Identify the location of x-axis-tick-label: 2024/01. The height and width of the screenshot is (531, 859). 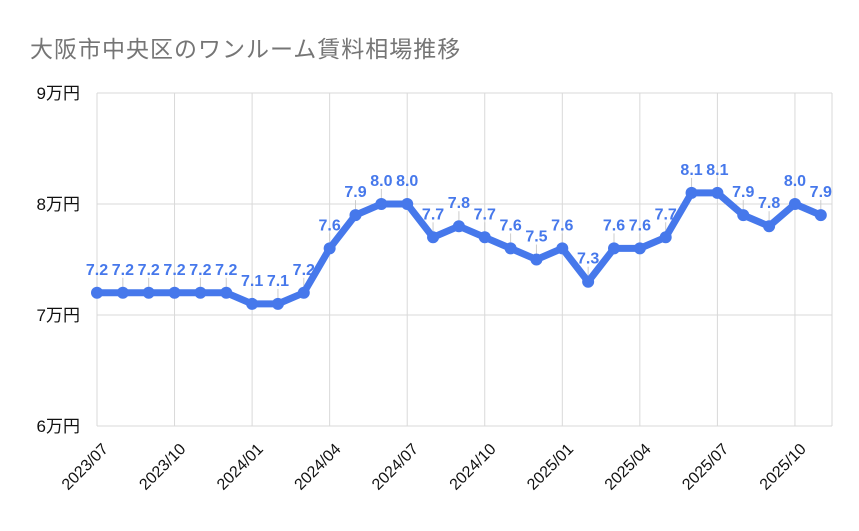
(240, 467).